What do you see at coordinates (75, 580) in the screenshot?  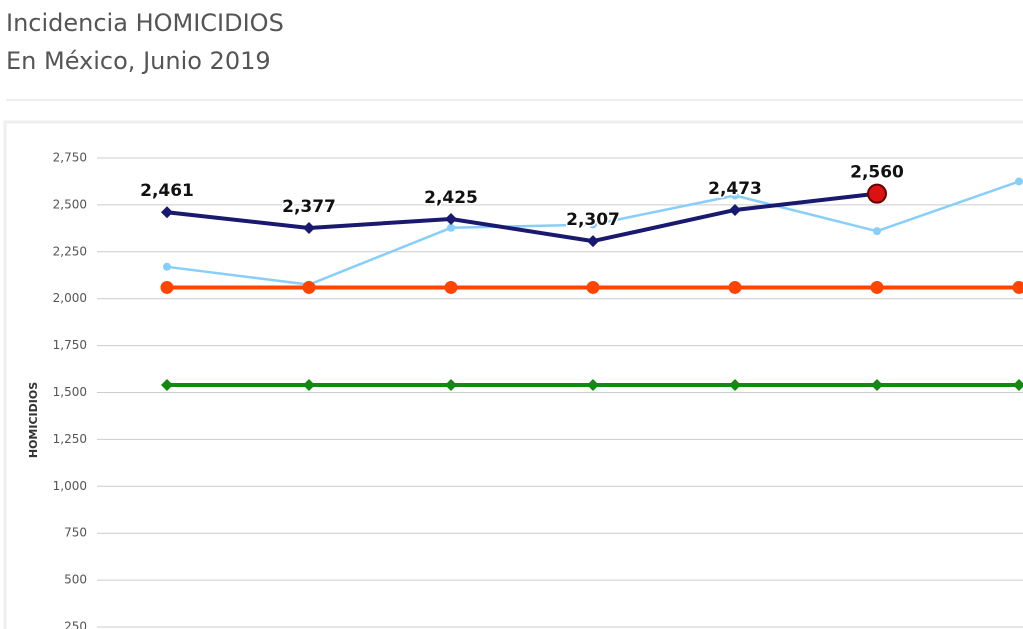 I see `y-tick-label: 500` at bounding box center [75, 580].